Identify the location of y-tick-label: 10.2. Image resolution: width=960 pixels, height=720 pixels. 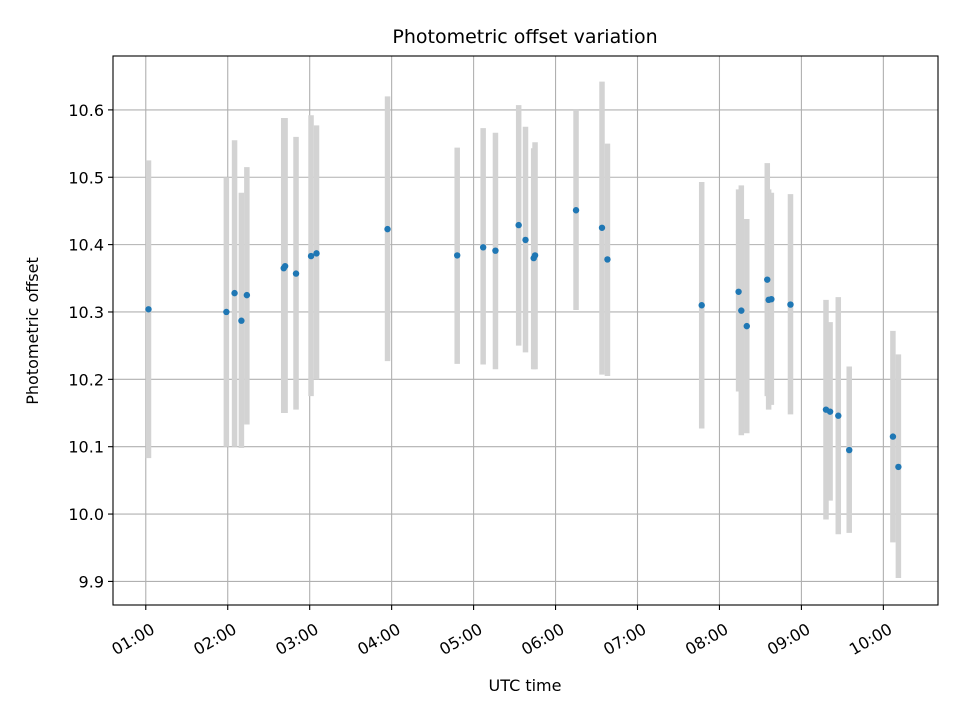
(86, 379).